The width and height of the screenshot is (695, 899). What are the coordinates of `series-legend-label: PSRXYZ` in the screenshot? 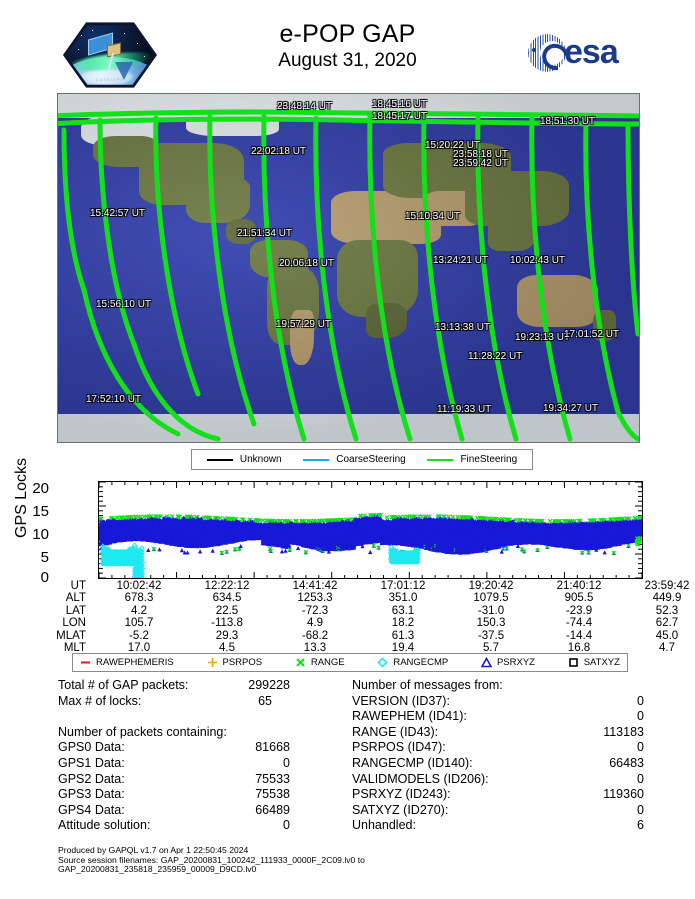 It's located at (515, 662).